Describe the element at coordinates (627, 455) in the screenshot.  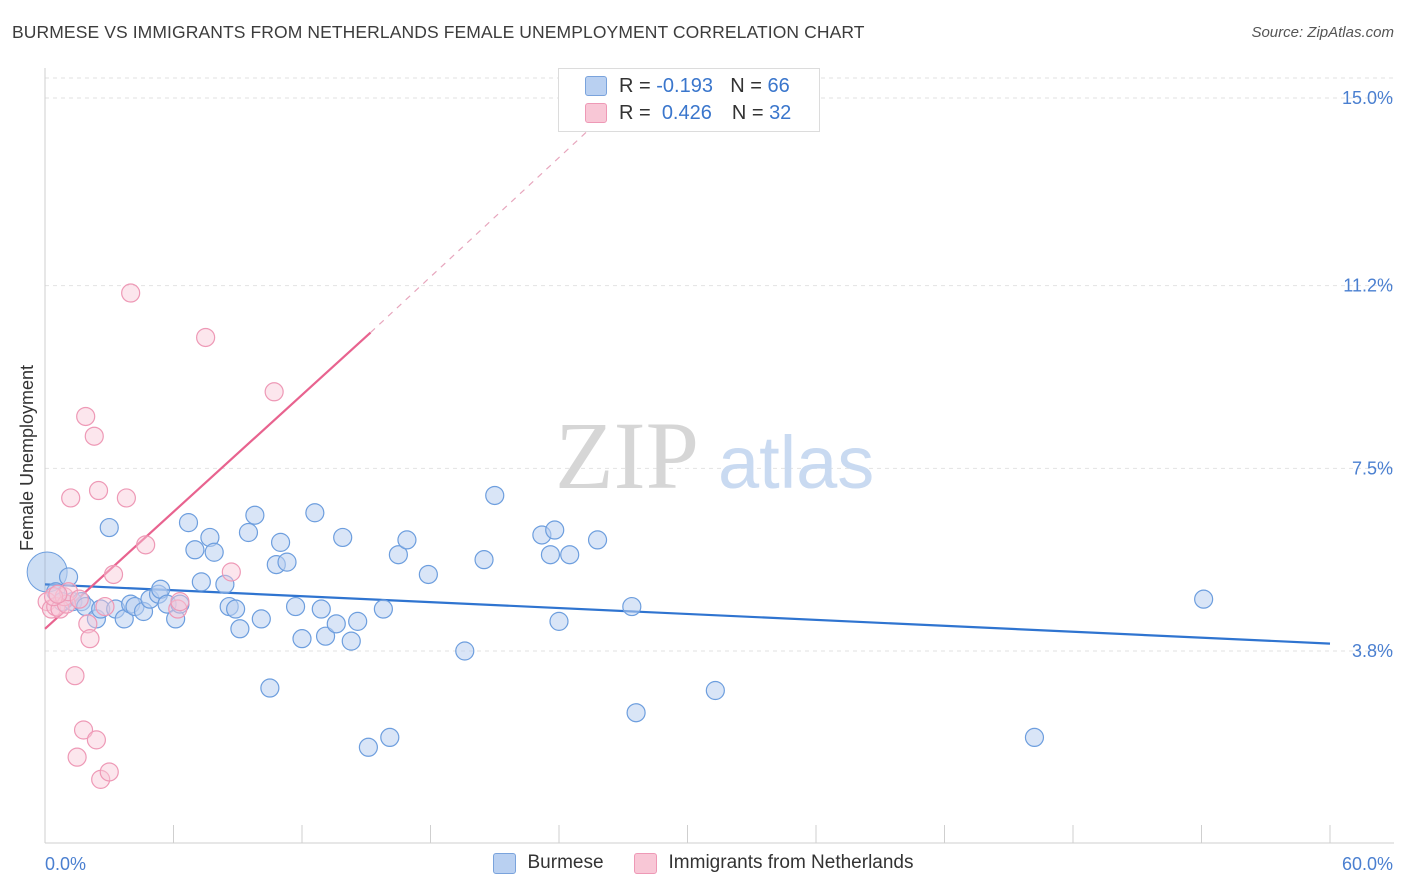
I see `watermark-zip: ZIP` at that location.